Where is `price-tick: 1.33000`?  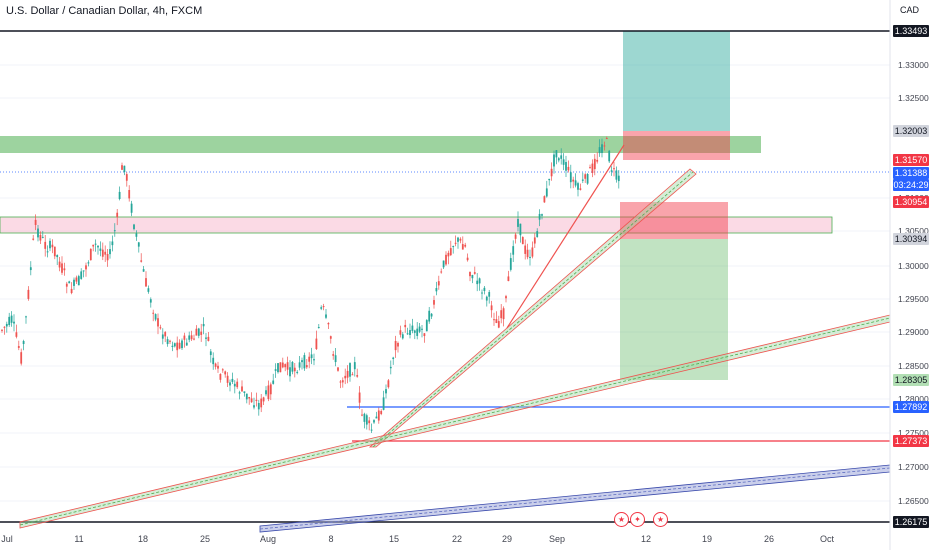
price-tick: 1.33000 is located at coordinates (913, 65).